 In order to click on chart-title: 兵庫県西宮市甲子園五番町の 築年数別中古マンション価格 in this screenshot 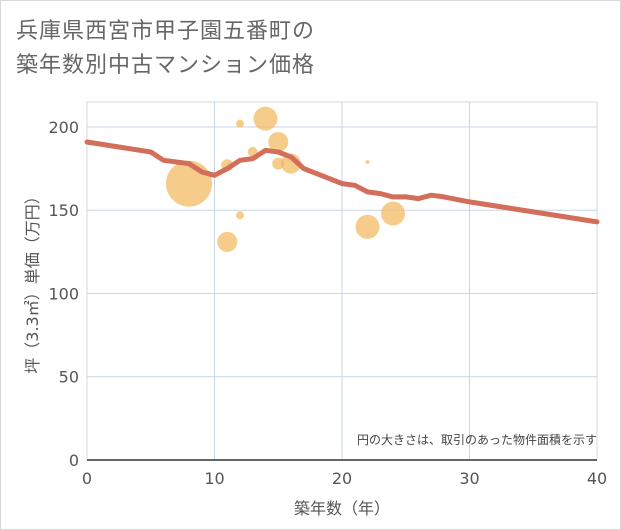, I will do `click(296, 49)`.